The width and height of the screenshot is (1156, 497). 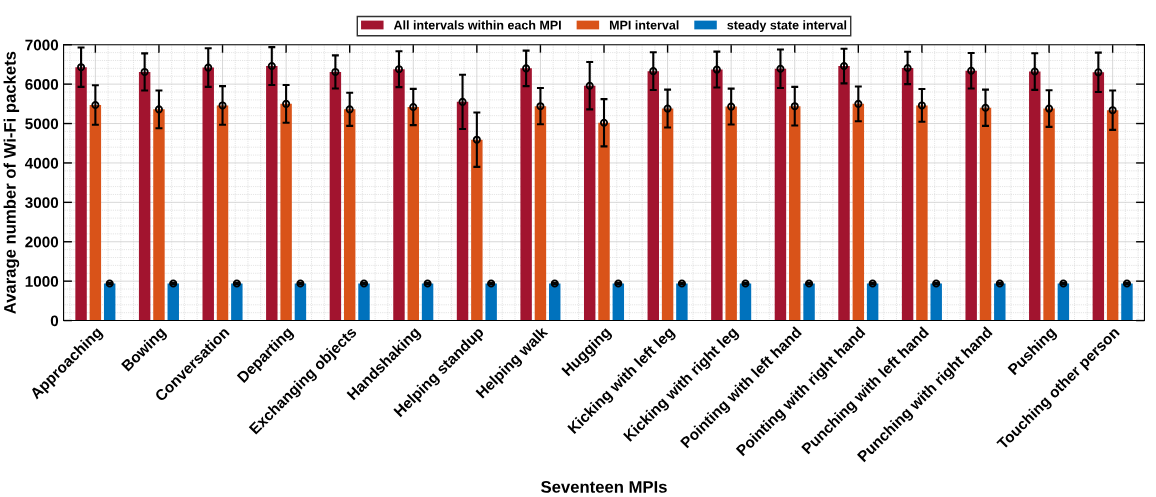 I want to click on y-tick-label: 1000, so click(x=42, y=281).